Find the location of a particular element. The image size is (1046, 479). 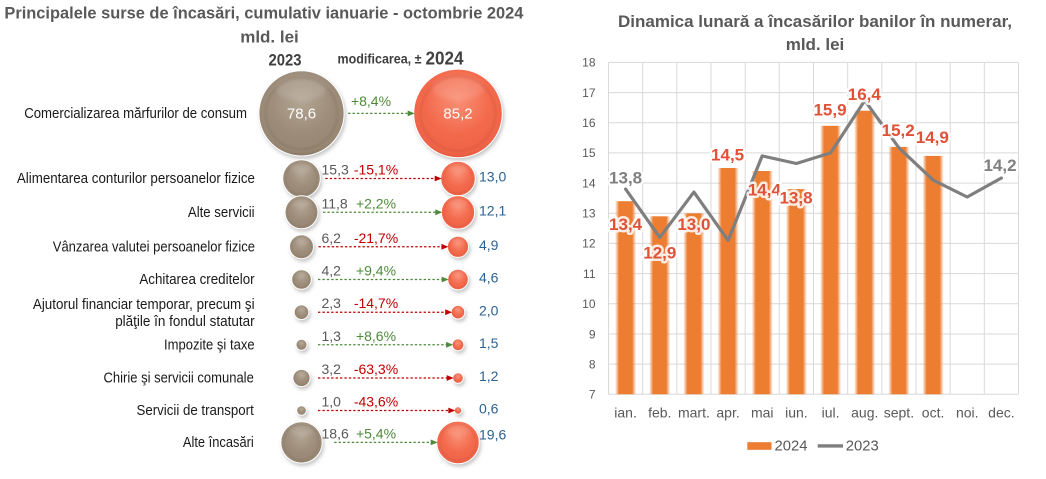

svg-text: 4,9 is located at coordinates (489, 245).